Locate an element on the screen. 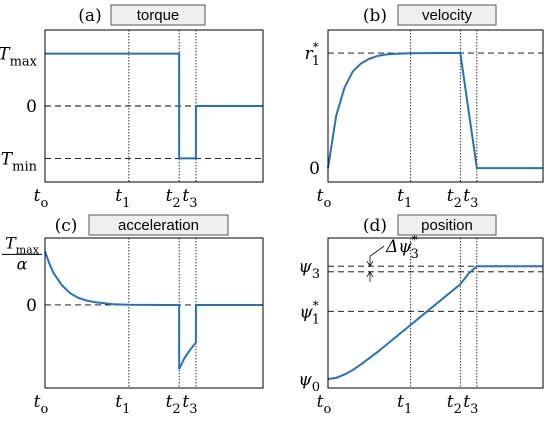 This screenshot has width=550, height=421. chart-title: torque is located at coordinates (158, 15).